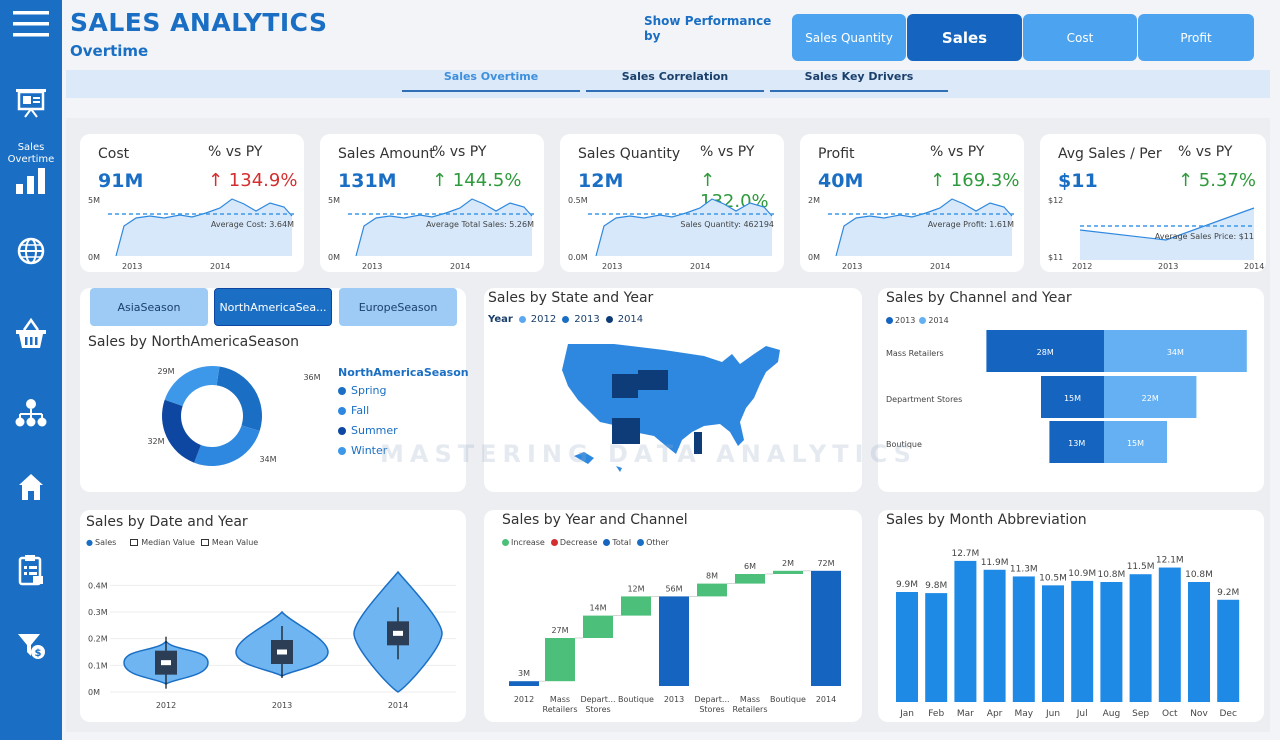 Image resolution: width=1280 pixels, height=740 pixels. What do you see at coordinates (1072, 398) in the screenshot?
I see `channel-bar-label: 15M` at bounding box center [1072, 398].